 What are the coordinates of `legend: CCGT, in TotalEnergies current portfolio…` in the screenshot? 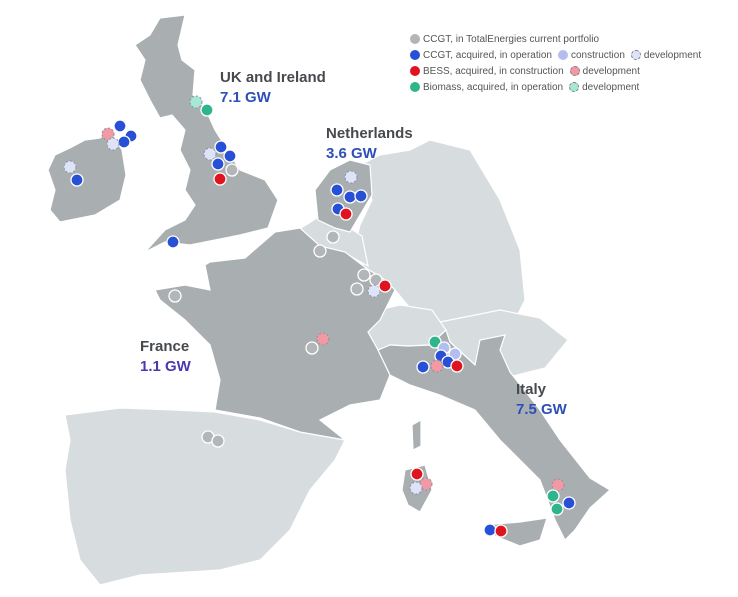 It's located at (555, 63).